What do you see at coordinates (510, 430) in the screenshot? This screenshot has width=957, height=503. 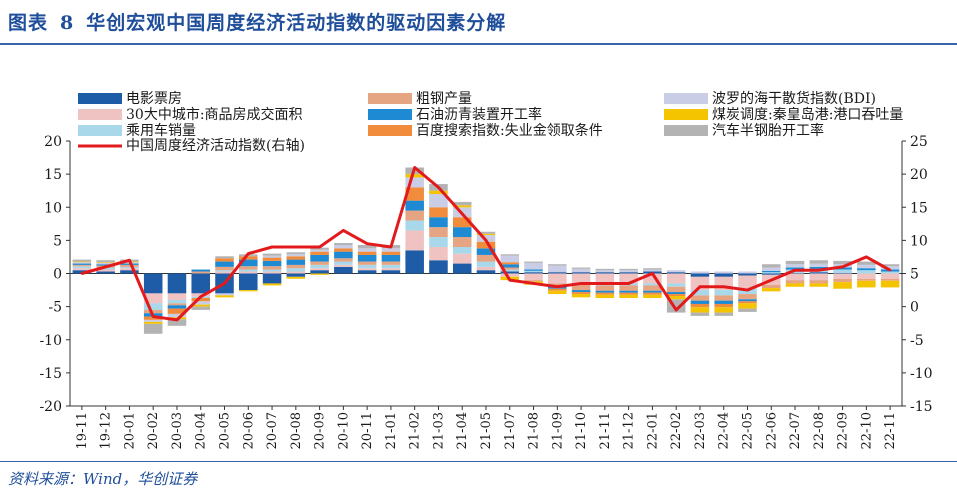 I see `x-tick-label: 21-07` at bounding box center [510, 430].